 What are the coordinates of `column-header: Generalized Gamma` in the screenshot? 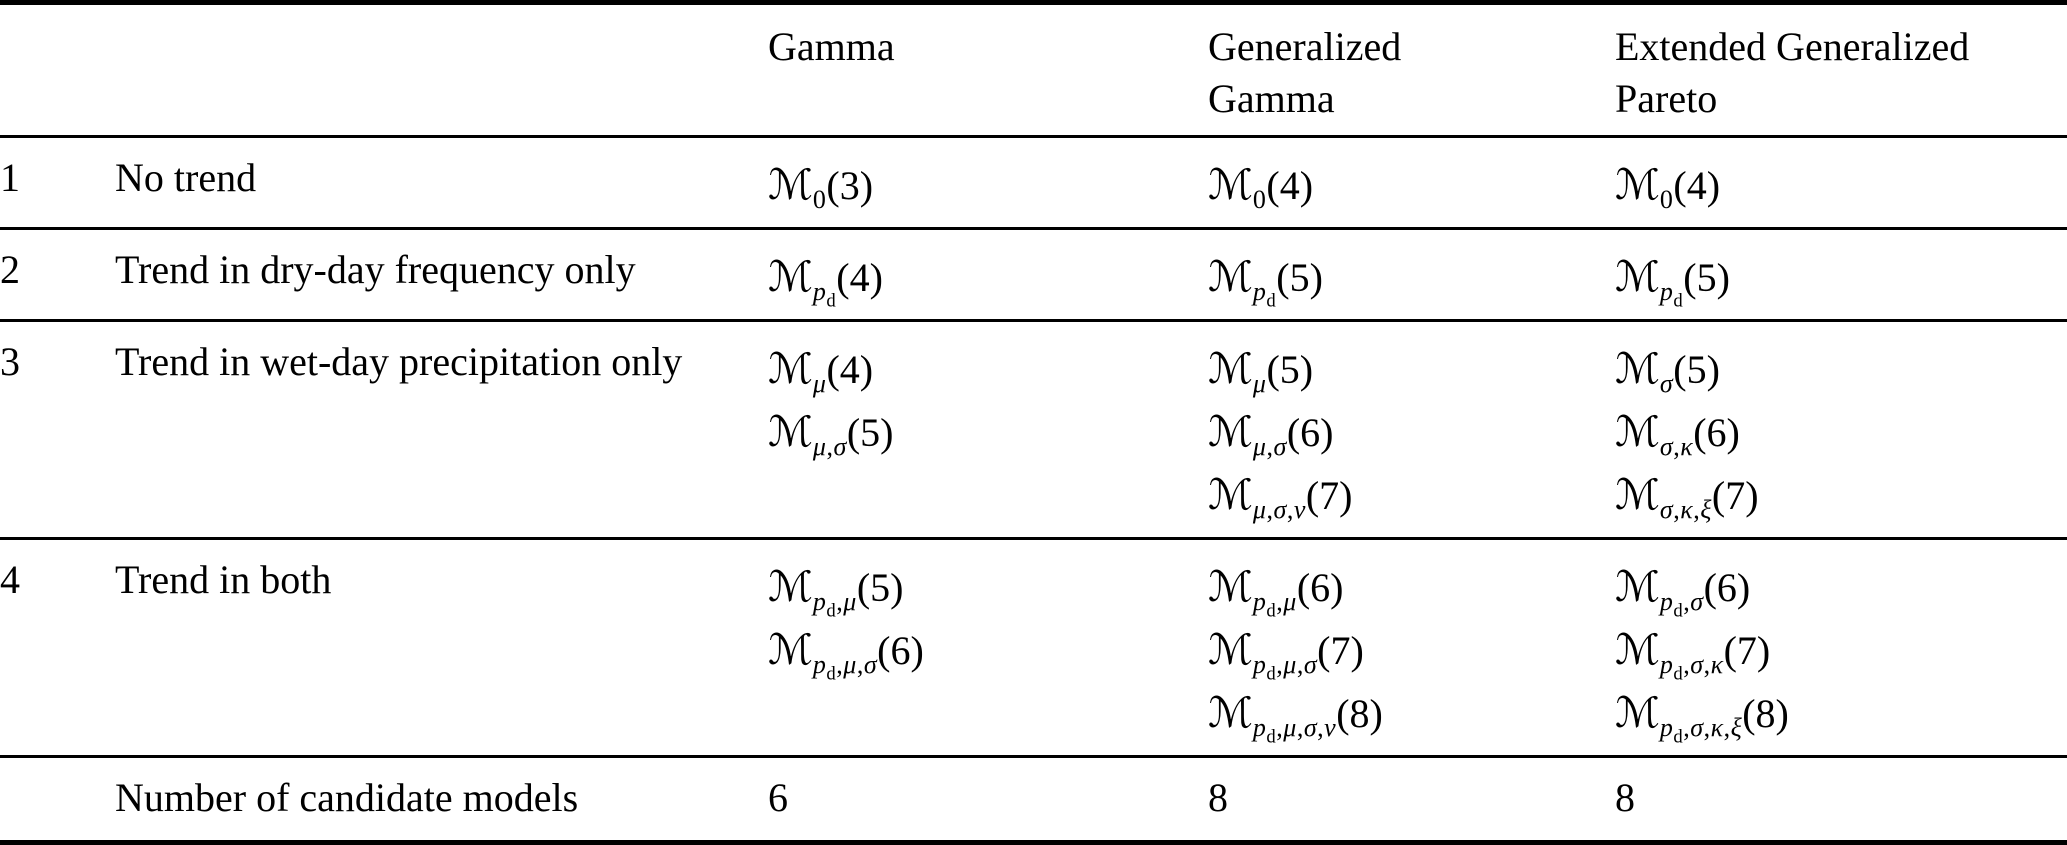 It's located at (1305, 72).